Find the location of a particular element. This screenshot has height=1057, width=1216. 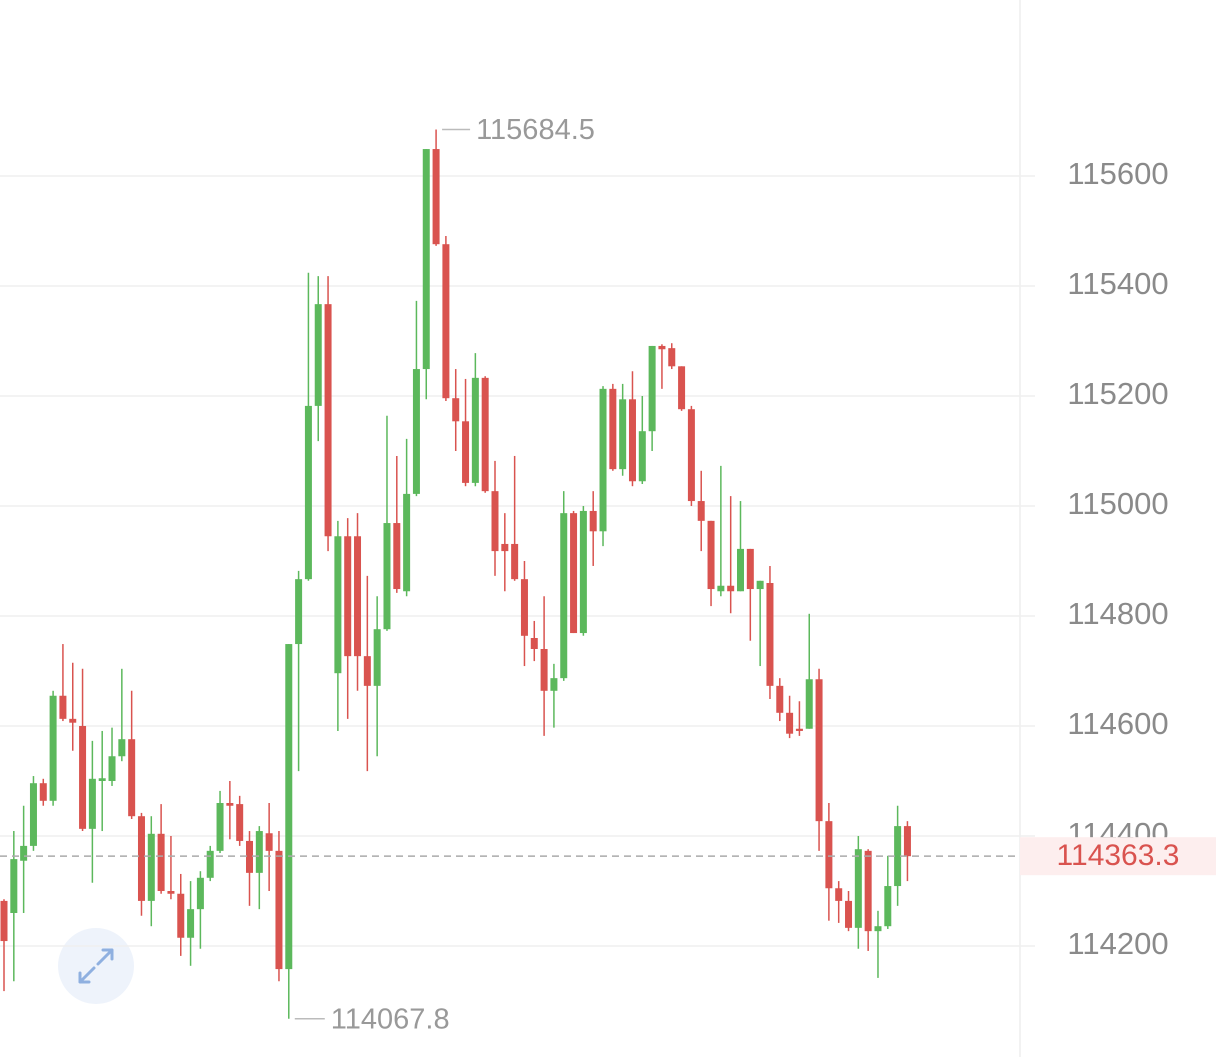

expand-icon is located at coordinates (96, 966).